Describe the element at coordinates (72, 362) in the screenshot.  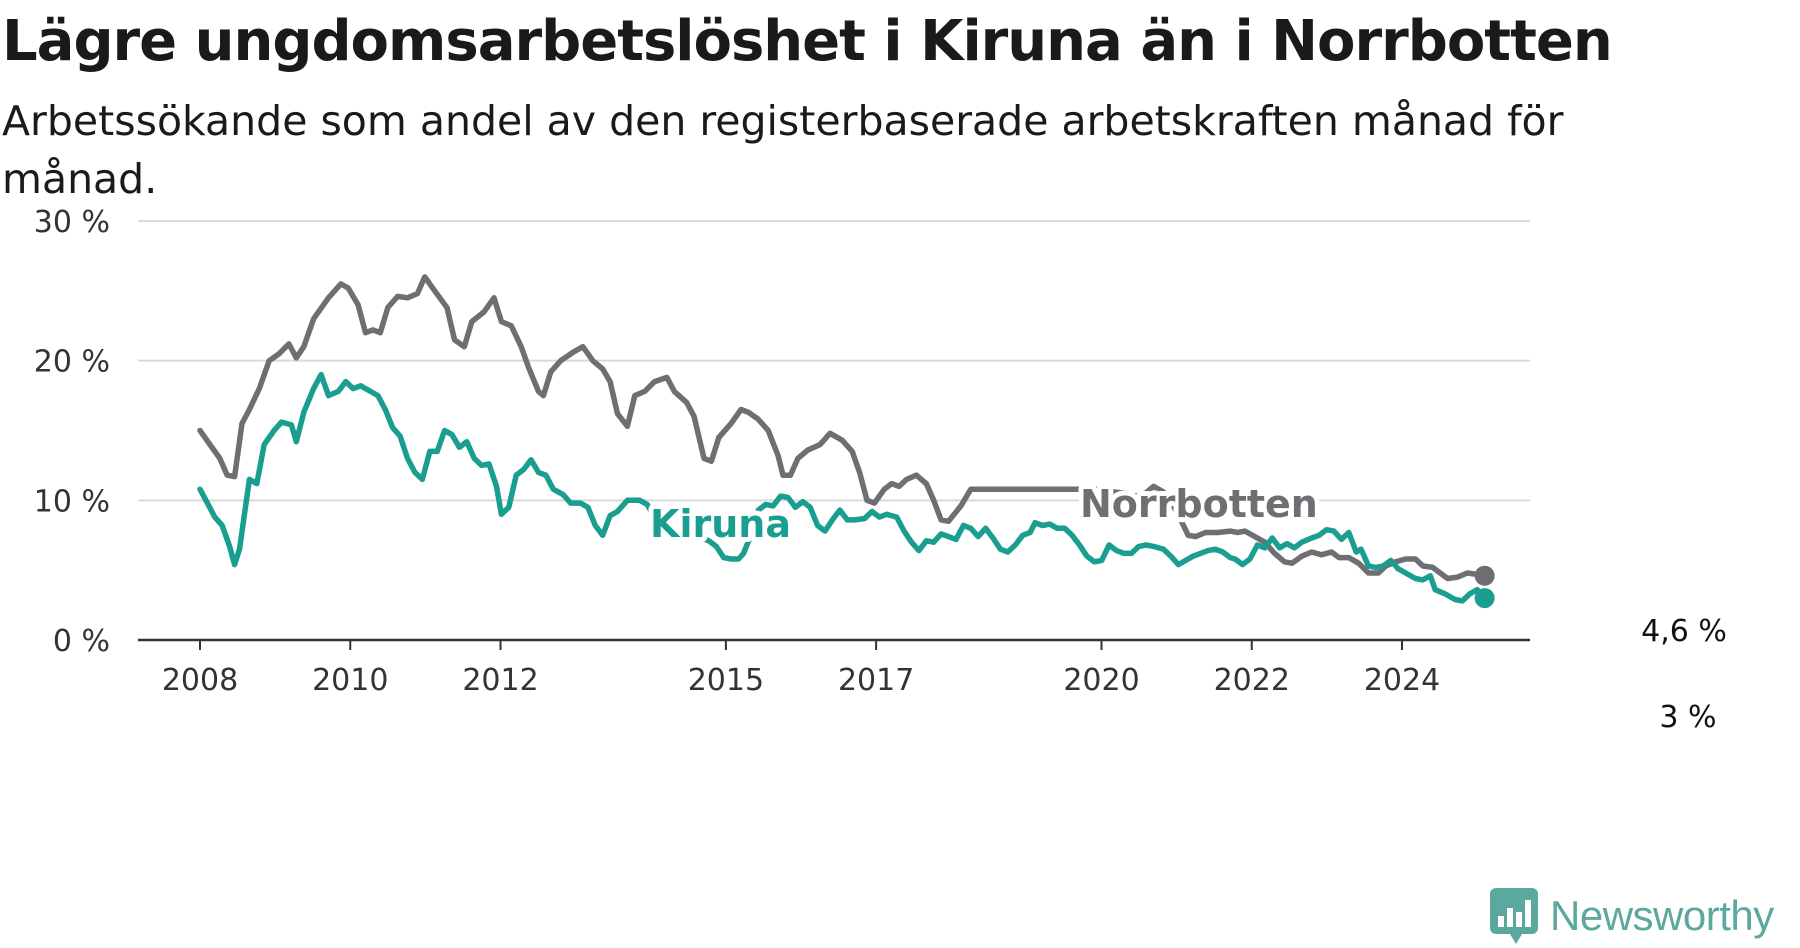
I see `y-tick-label: 20 %` at that location.